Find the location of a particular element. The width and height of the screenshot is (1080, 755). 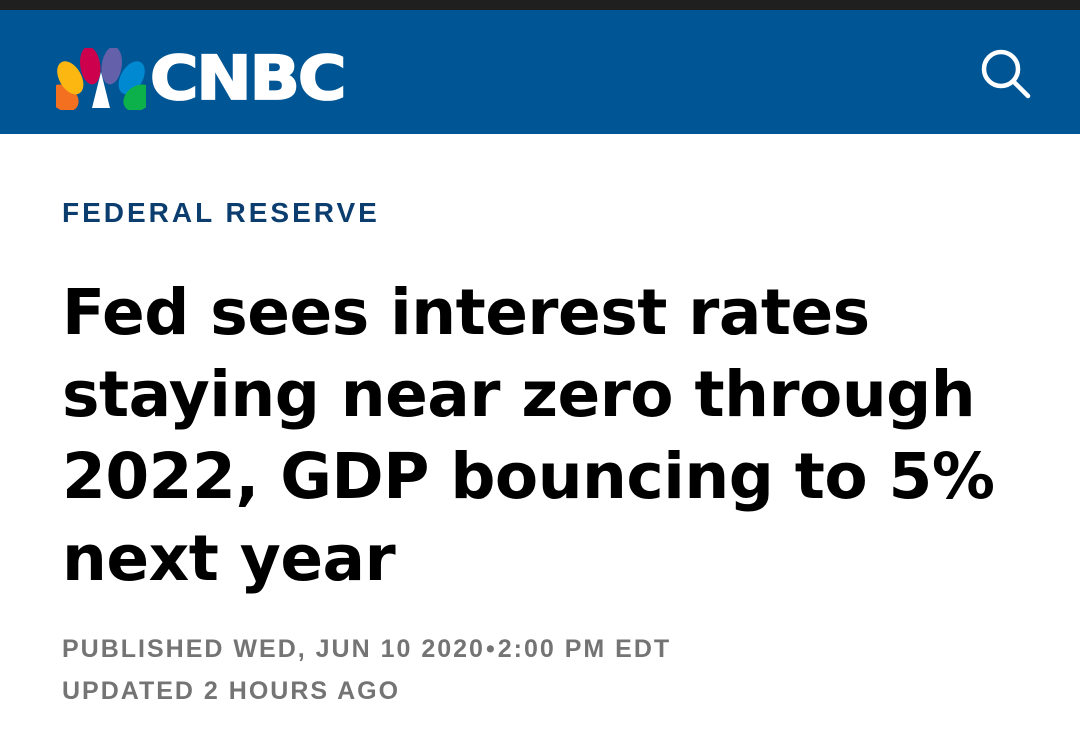

published-time: 2:00 PM EDT is located at coordinates (584, 649).